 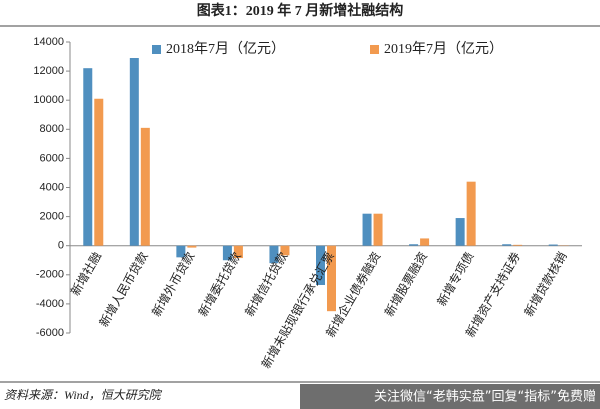 I want to click on watermark-bg, so click(x=450, y=396).